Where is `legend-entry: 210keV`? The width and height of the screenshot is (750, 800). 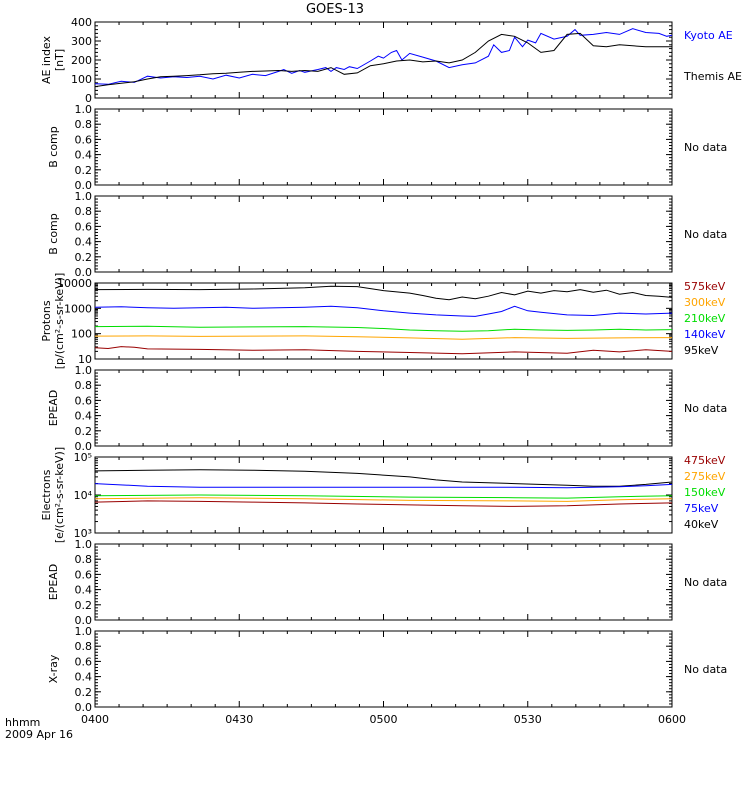 legend-entry: 210keV is located at coordinates (705, 318).